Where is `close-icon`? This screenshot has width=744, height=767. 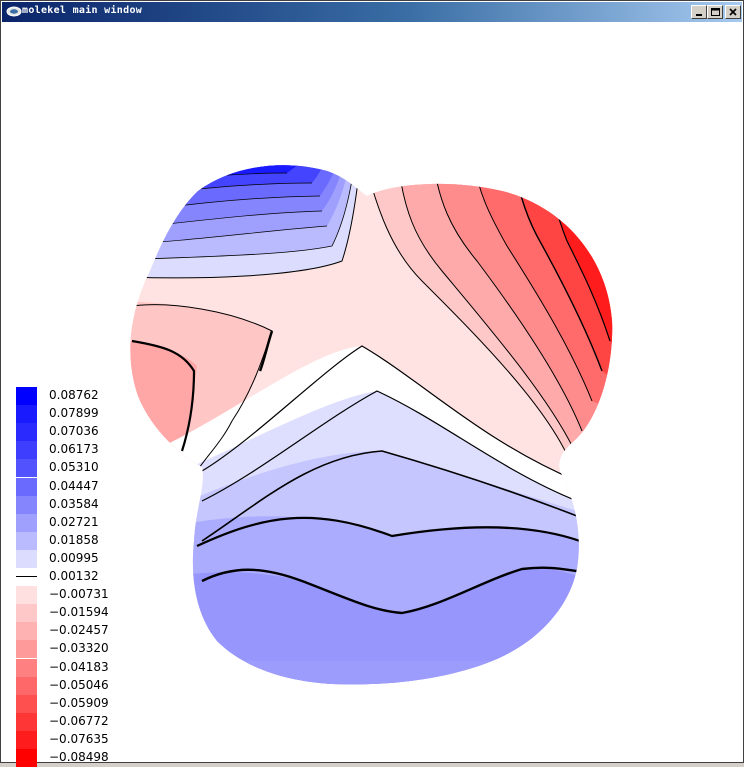
close-icon is located at coordinates (733, 12).